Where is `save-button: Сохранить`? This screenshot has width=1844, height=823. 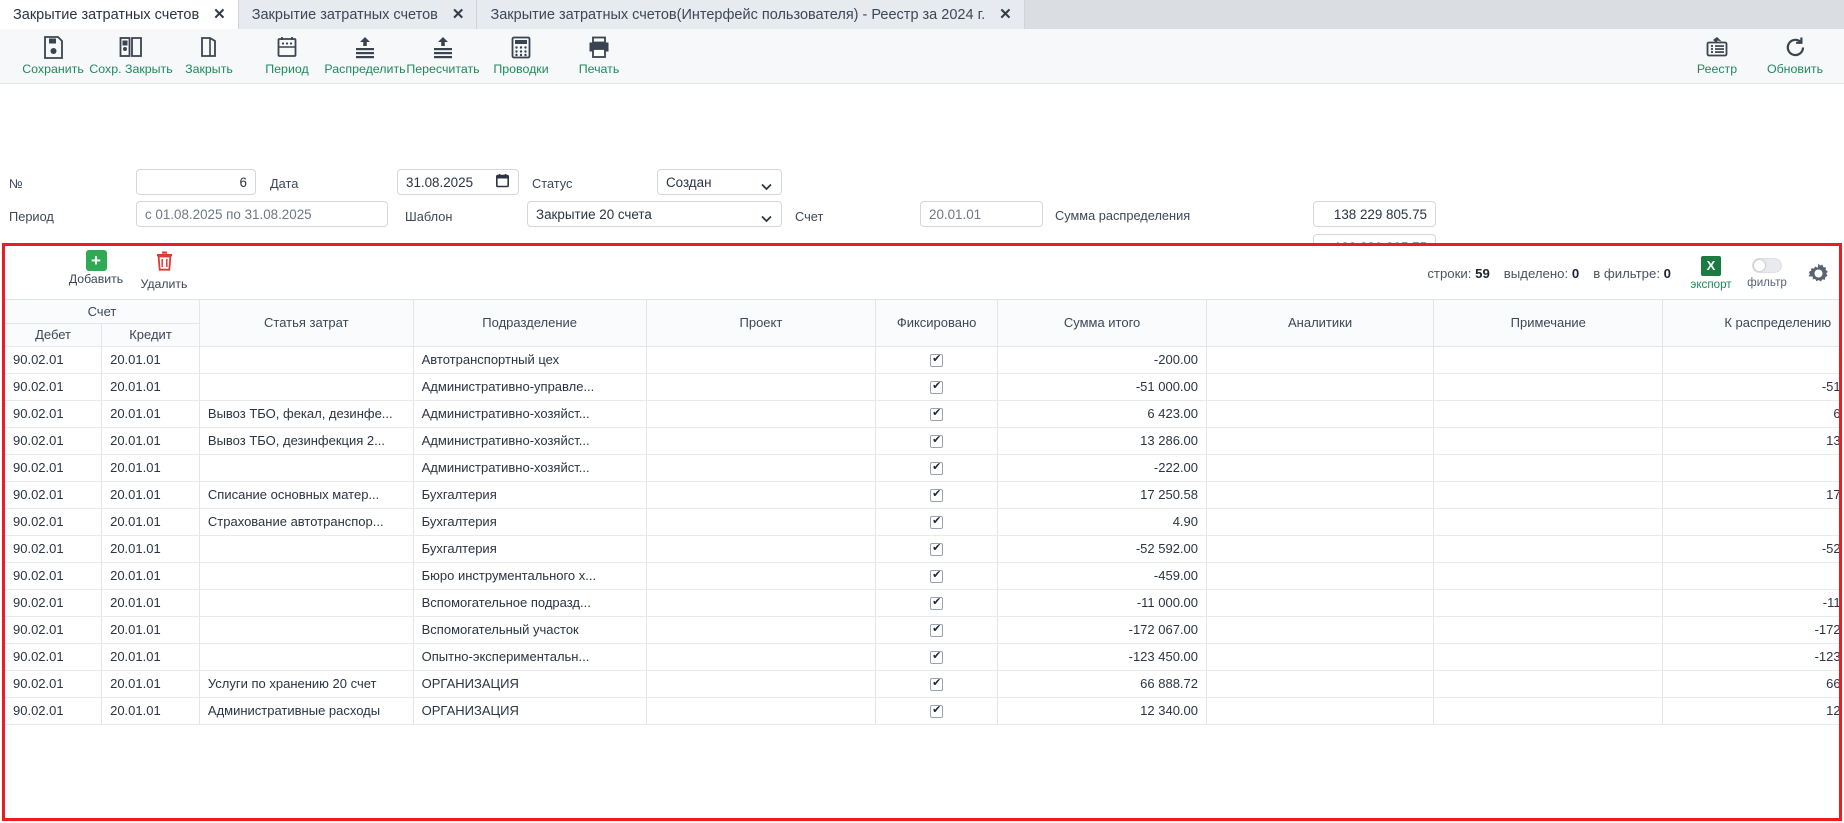 save-button: Сохранить is located at coordinates (53, 52).